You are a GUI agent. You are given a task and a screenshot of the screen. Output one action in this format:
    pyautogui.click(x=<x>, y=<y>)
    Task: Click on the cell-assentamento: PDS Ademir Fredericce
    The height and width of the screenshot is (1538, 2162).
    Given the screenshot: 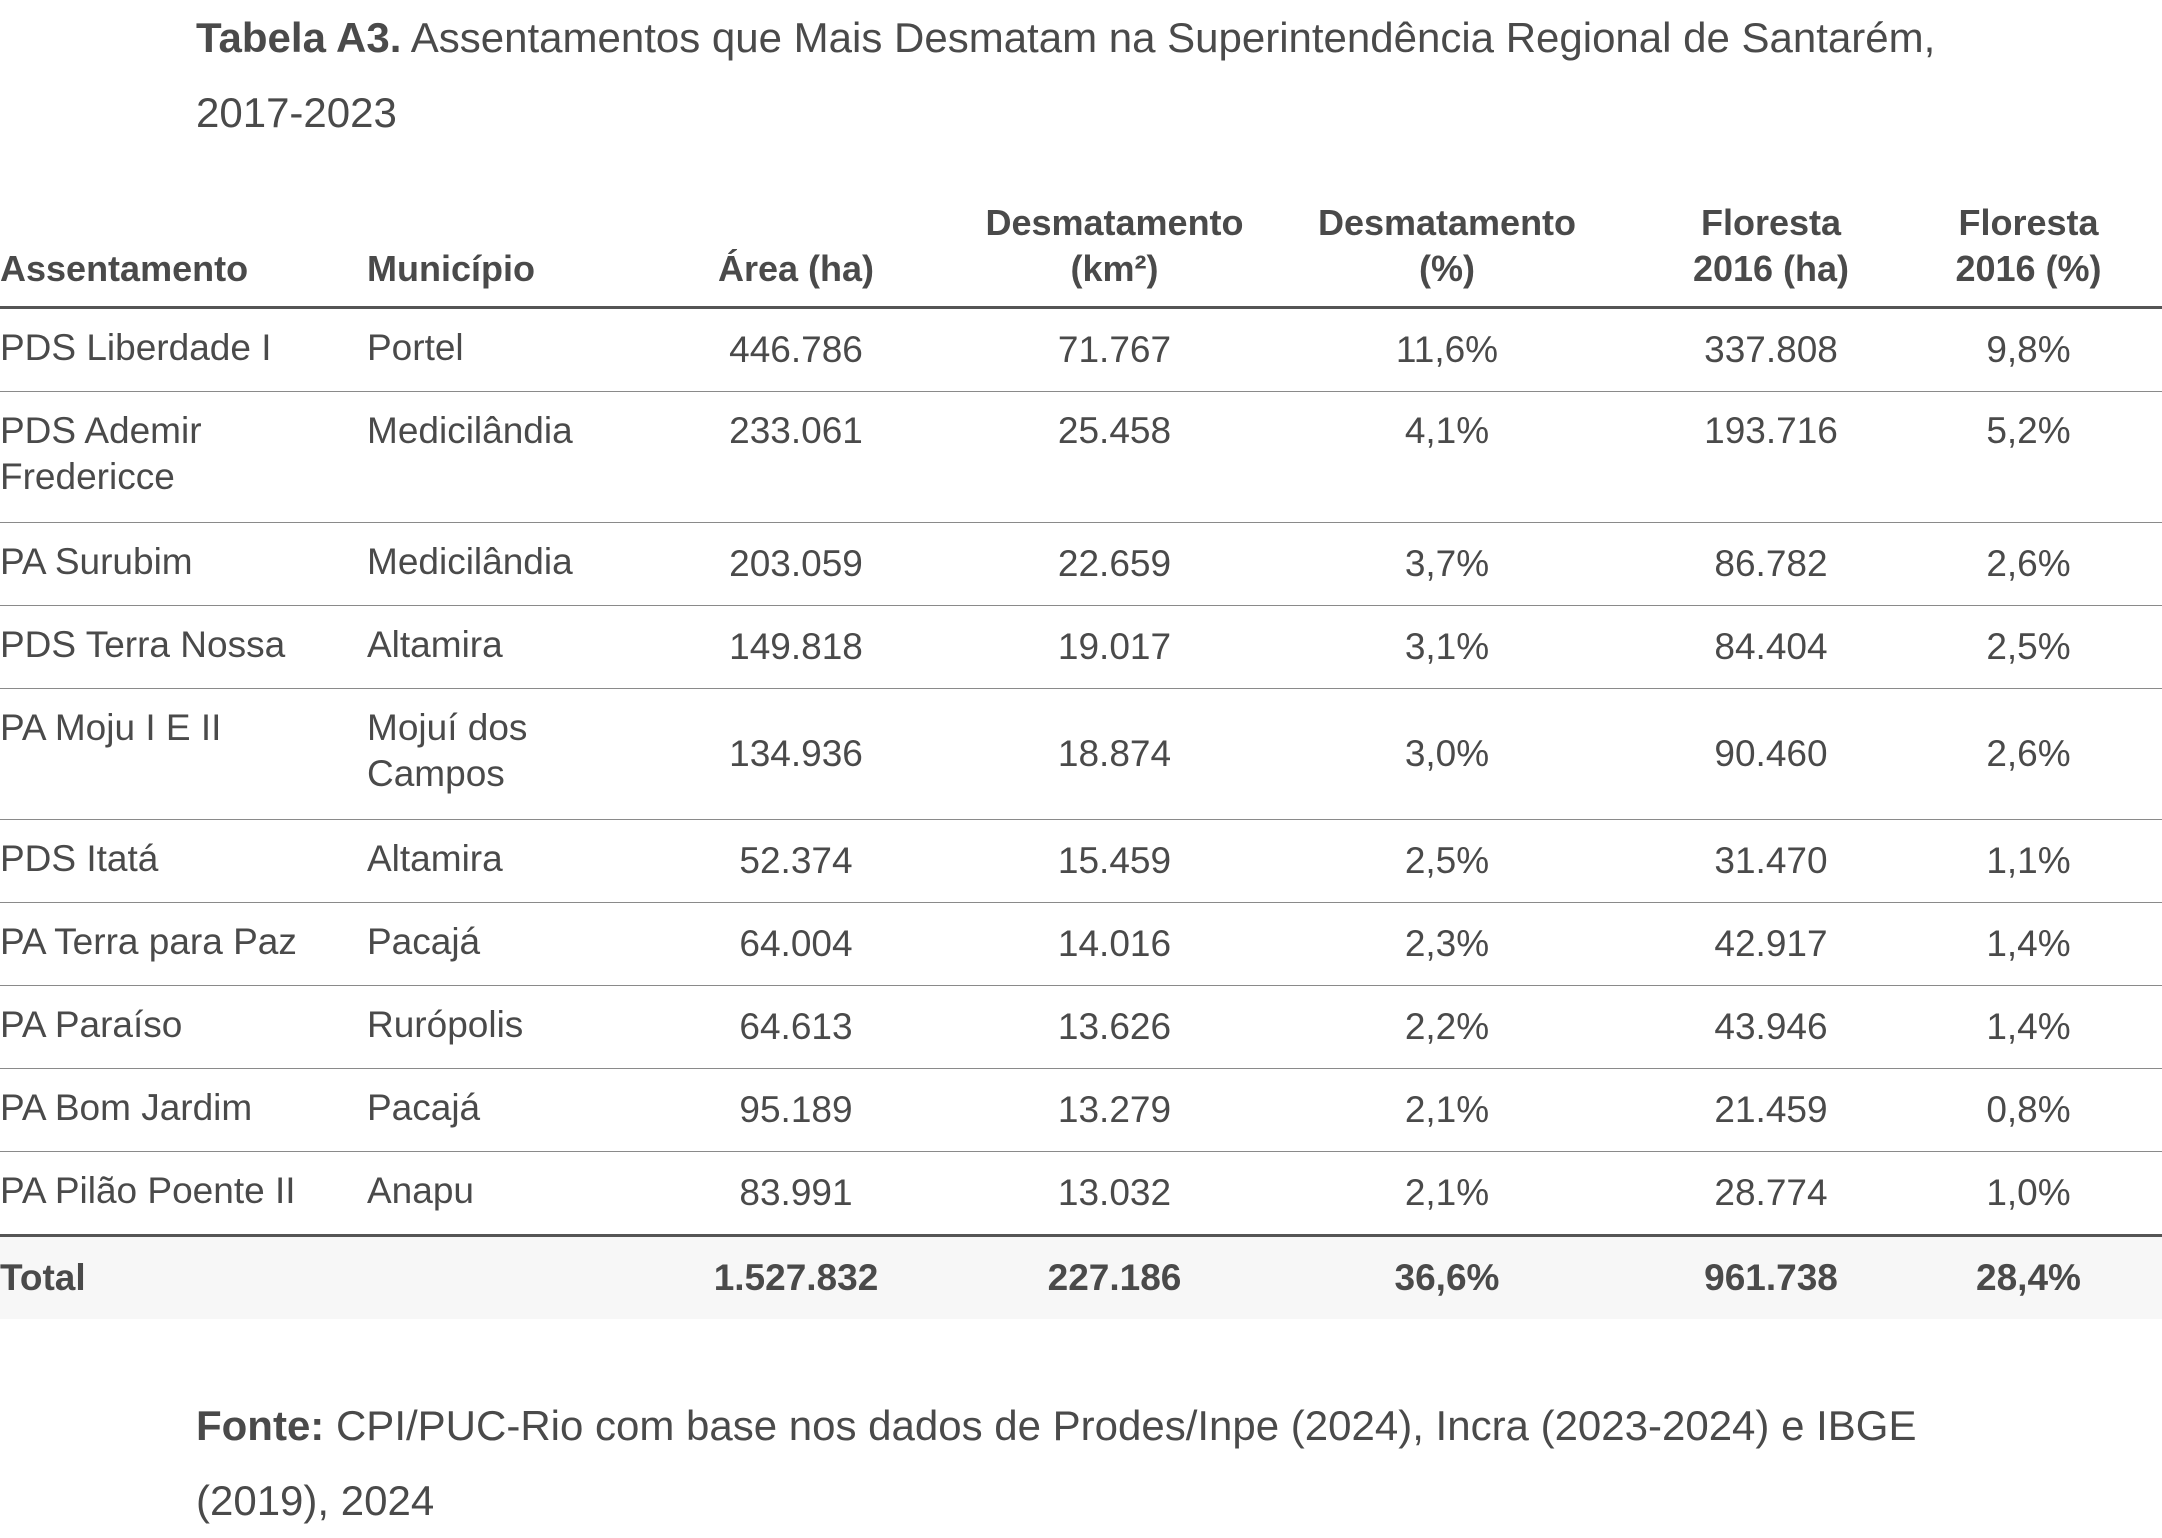 What is the action you would take?
    pyautogui.click(x=183, y=457)
    